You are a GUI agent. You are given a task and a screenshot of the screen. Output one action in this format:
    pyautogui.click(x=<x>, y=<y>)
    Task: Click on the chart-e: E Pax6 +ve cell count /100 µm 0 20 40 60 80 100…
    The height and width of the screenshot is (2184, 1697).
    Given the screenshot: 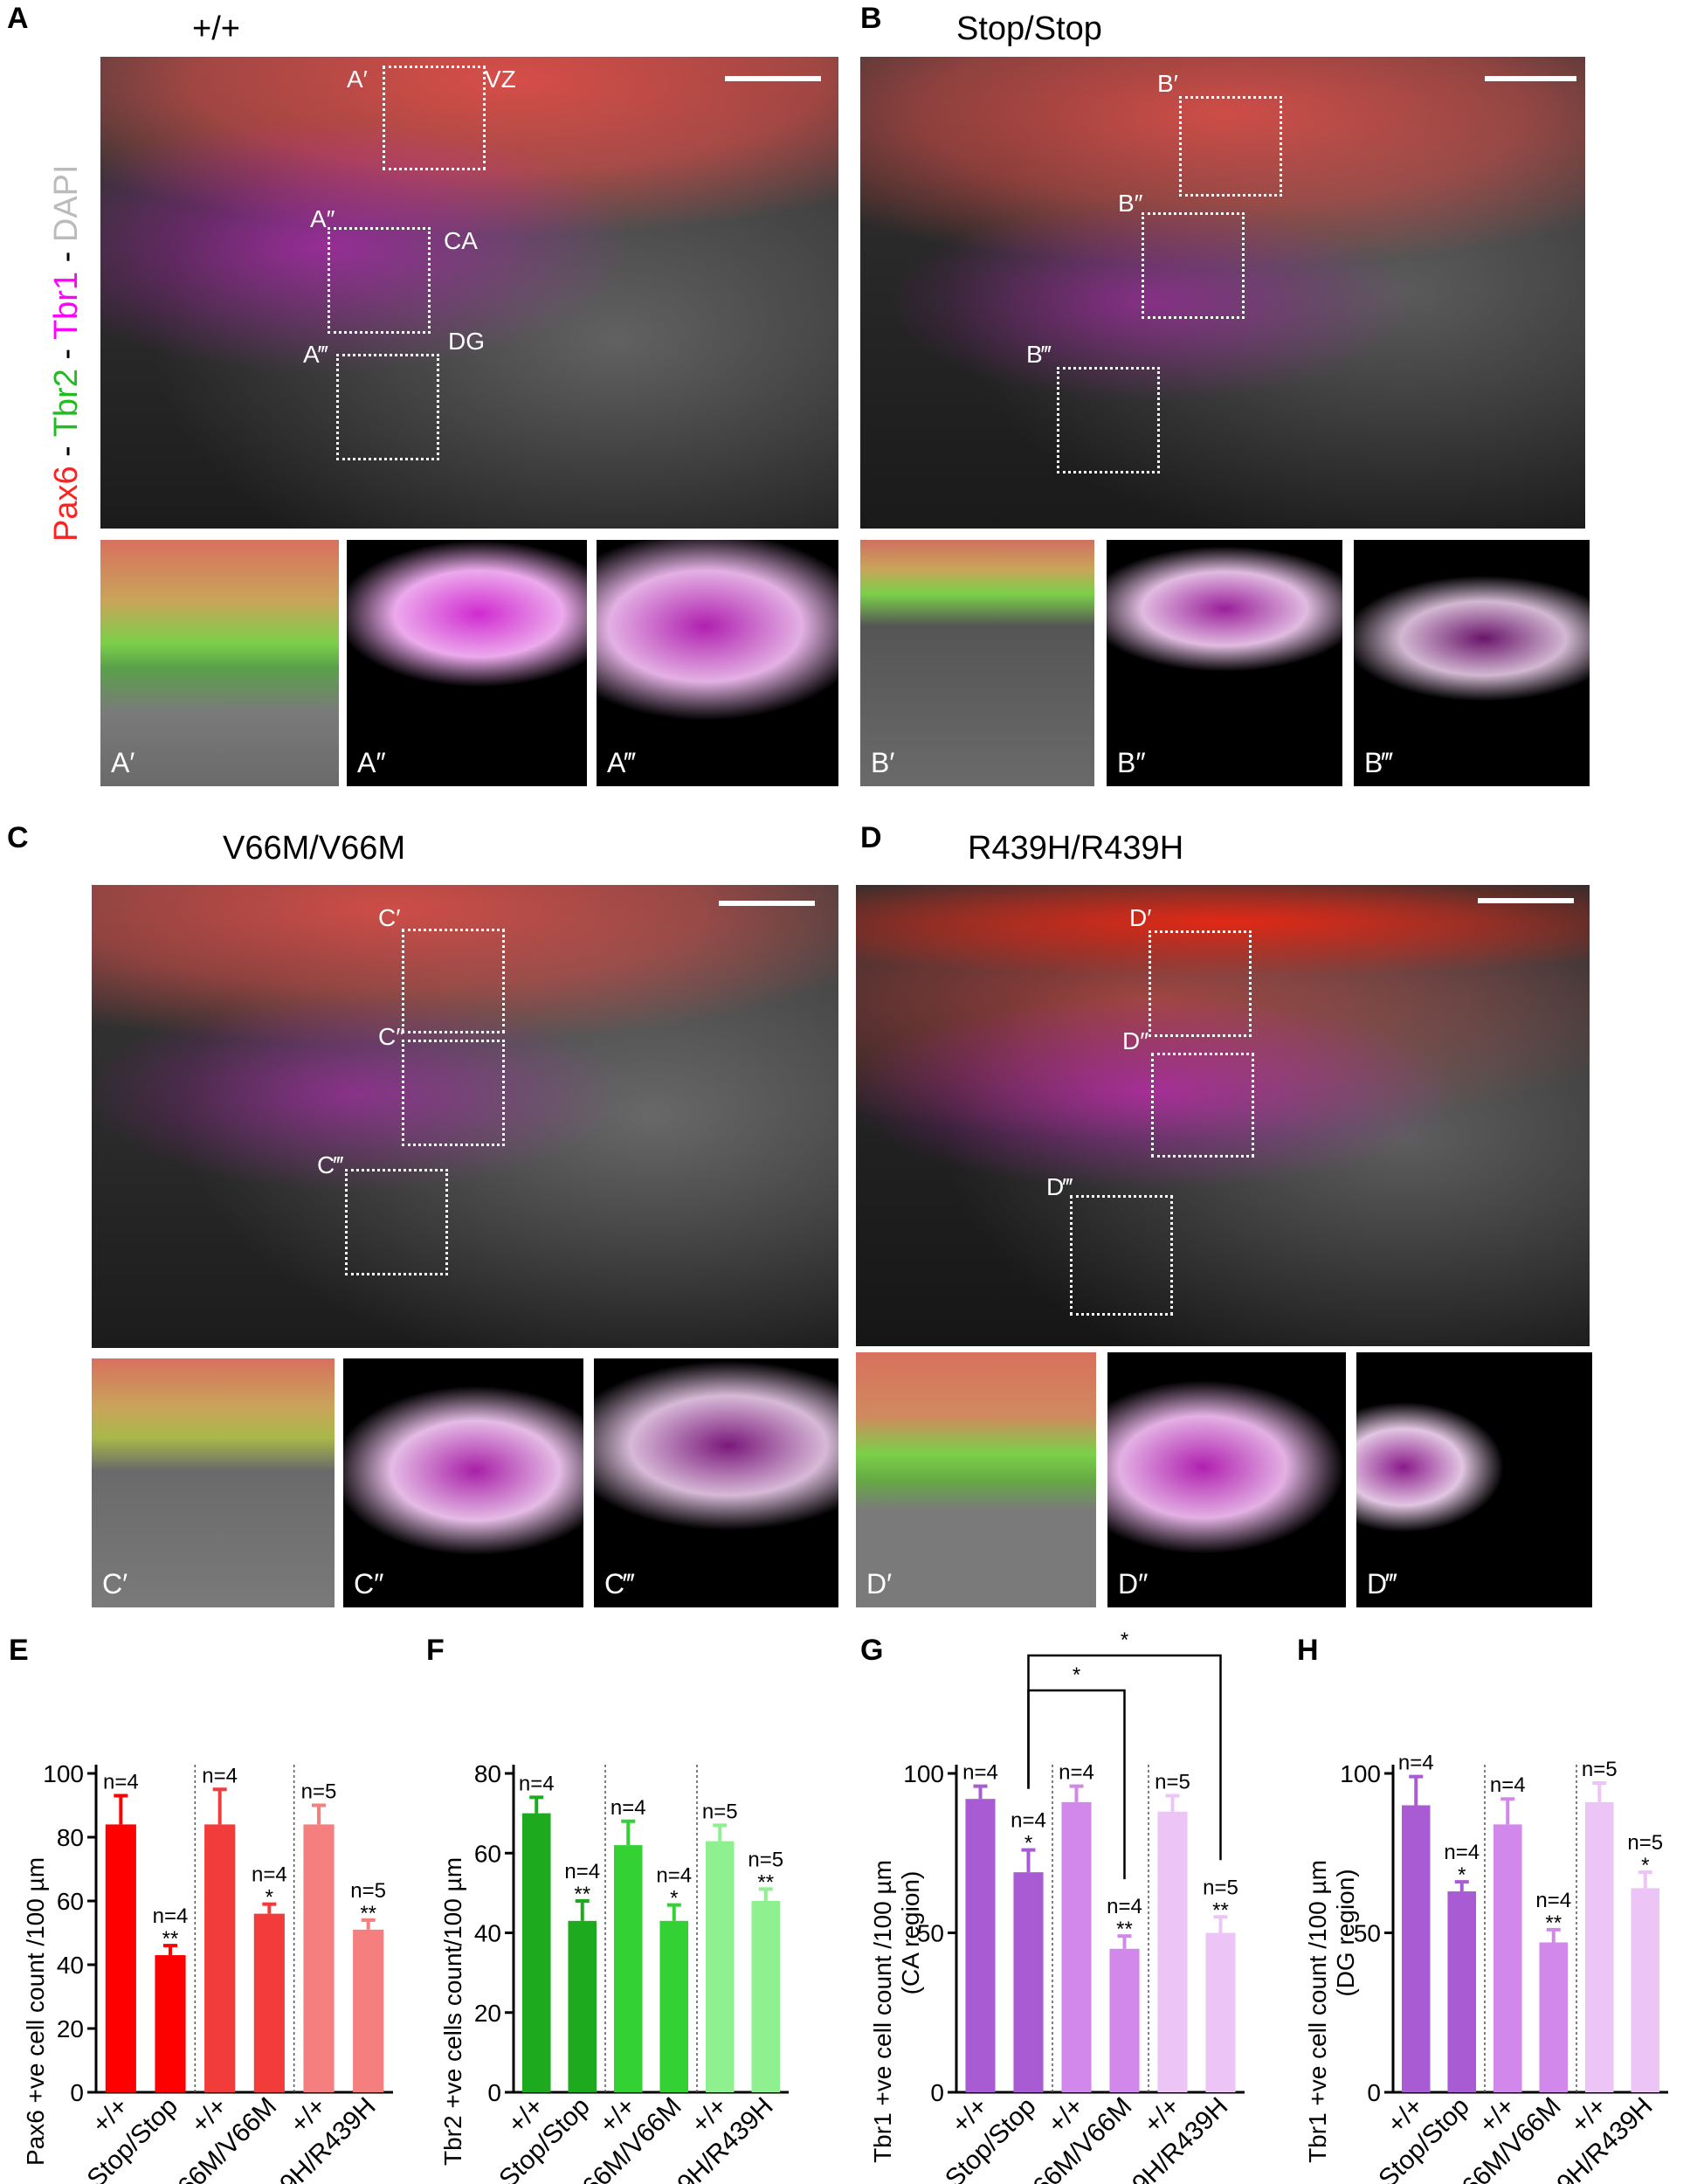 What is the action you would take?
    pyautogui.click(x=201, y=1909)
    